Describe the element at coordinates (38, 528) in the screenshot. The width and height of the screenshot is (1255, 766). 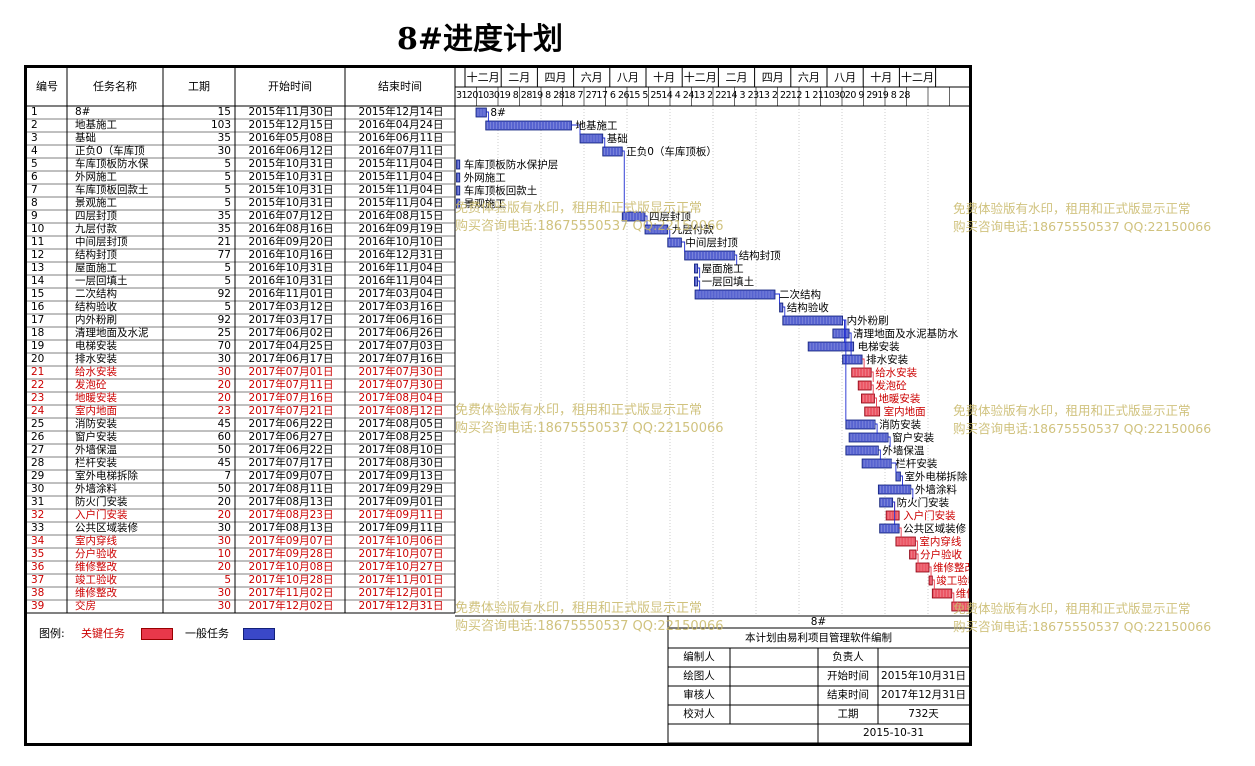
I see `task-id: 33` at that location.